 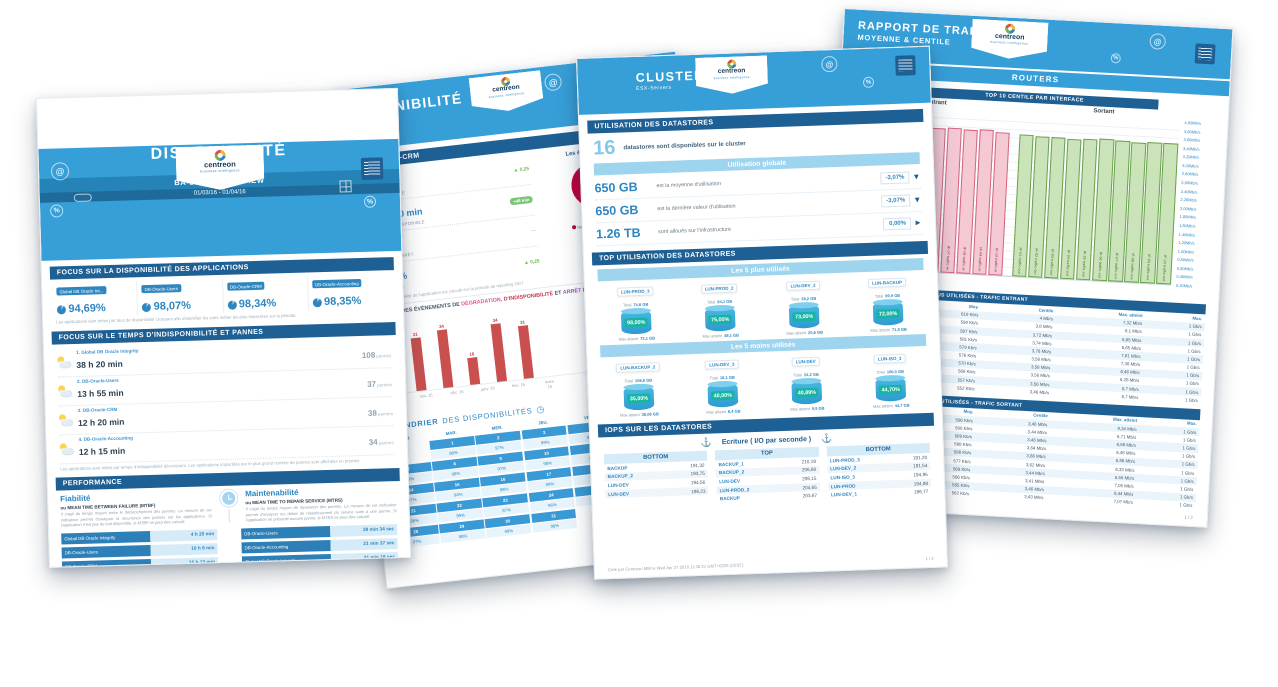 What do you see at coordinates (107, 352) in the screenshot?
I see `application-name: 1. Global DB Oracle Integrity` at bounding box center [107, 352].